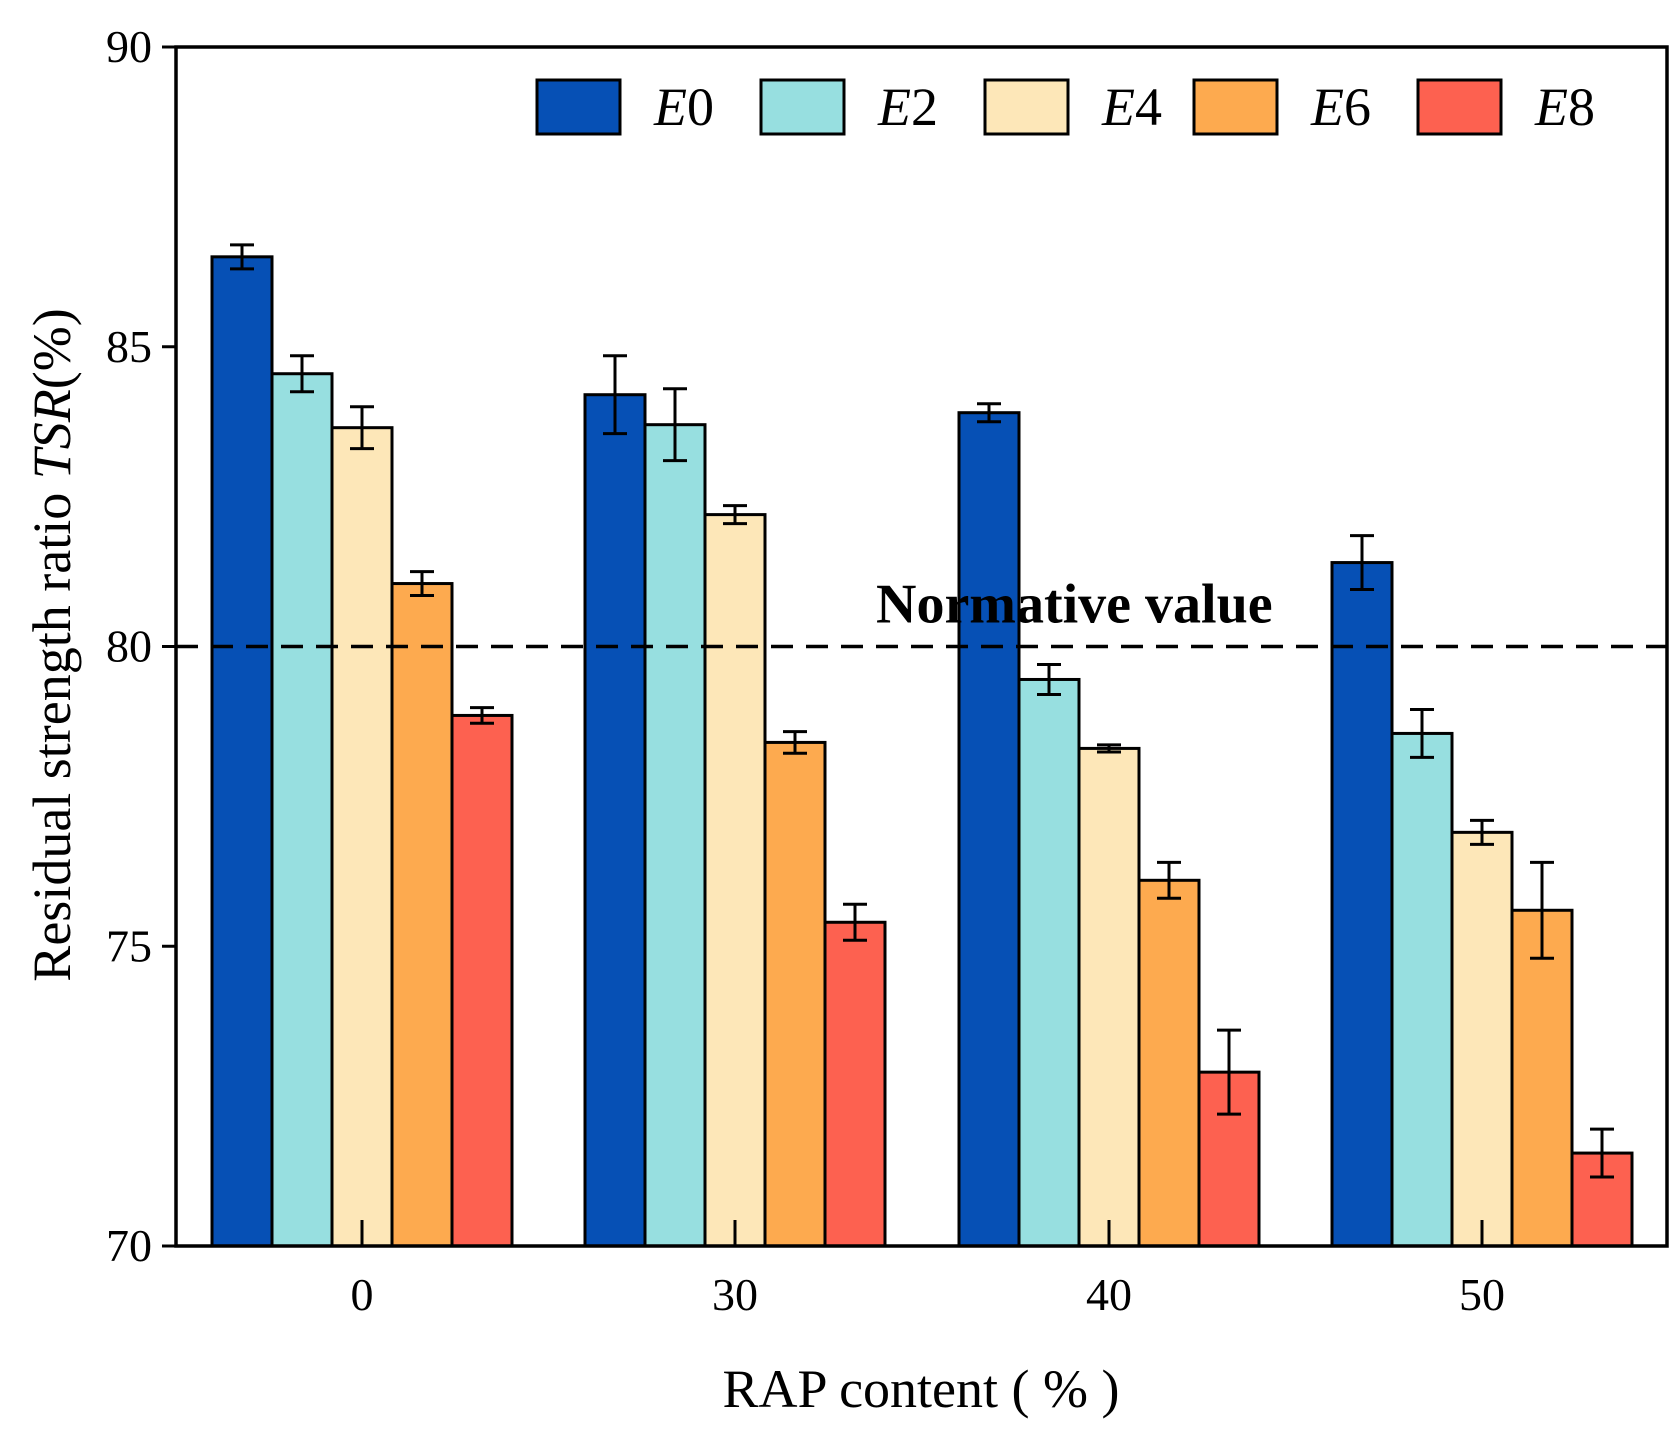 The height and width of the screenshot is (1434, 1680). What do you see at coordinates (1109, 1294) in the screenshot?
I see `x-tick-label-40: 40` at bounding box center [1109, 1294].